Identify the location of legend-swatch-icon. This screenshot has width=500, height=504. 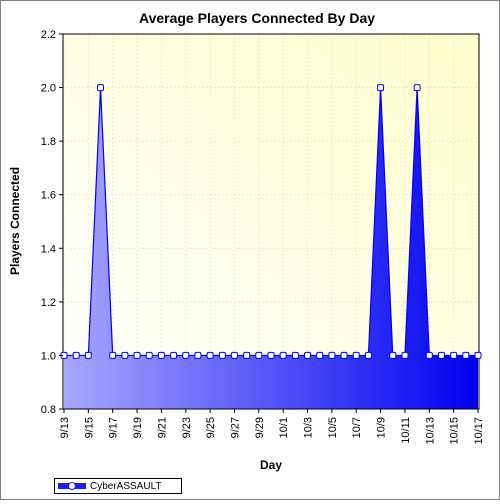
(72, 486).